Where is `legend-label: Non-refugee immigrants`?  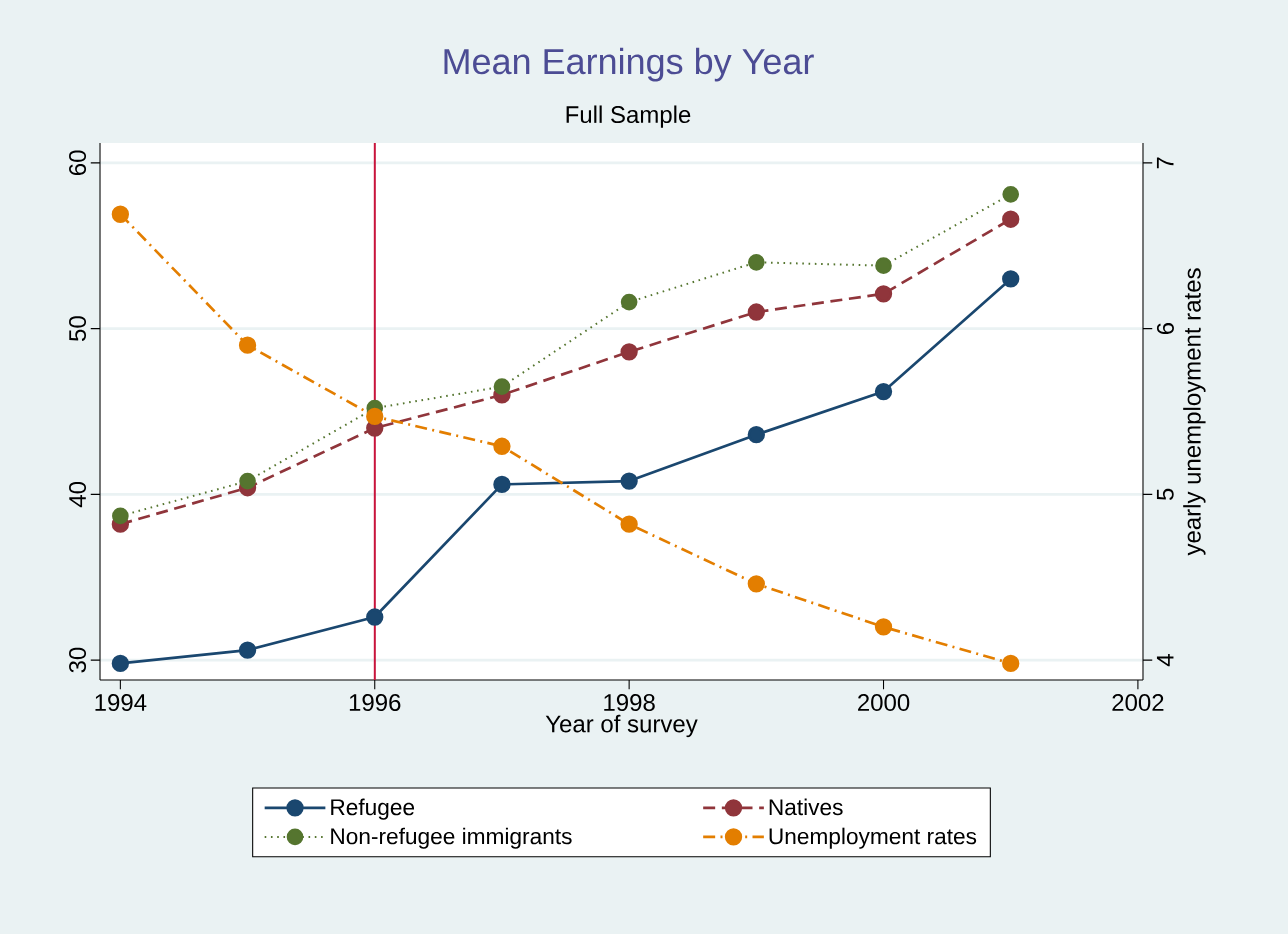
legend-label: Non-refugee immigrants is located at coordinates (451, 838).